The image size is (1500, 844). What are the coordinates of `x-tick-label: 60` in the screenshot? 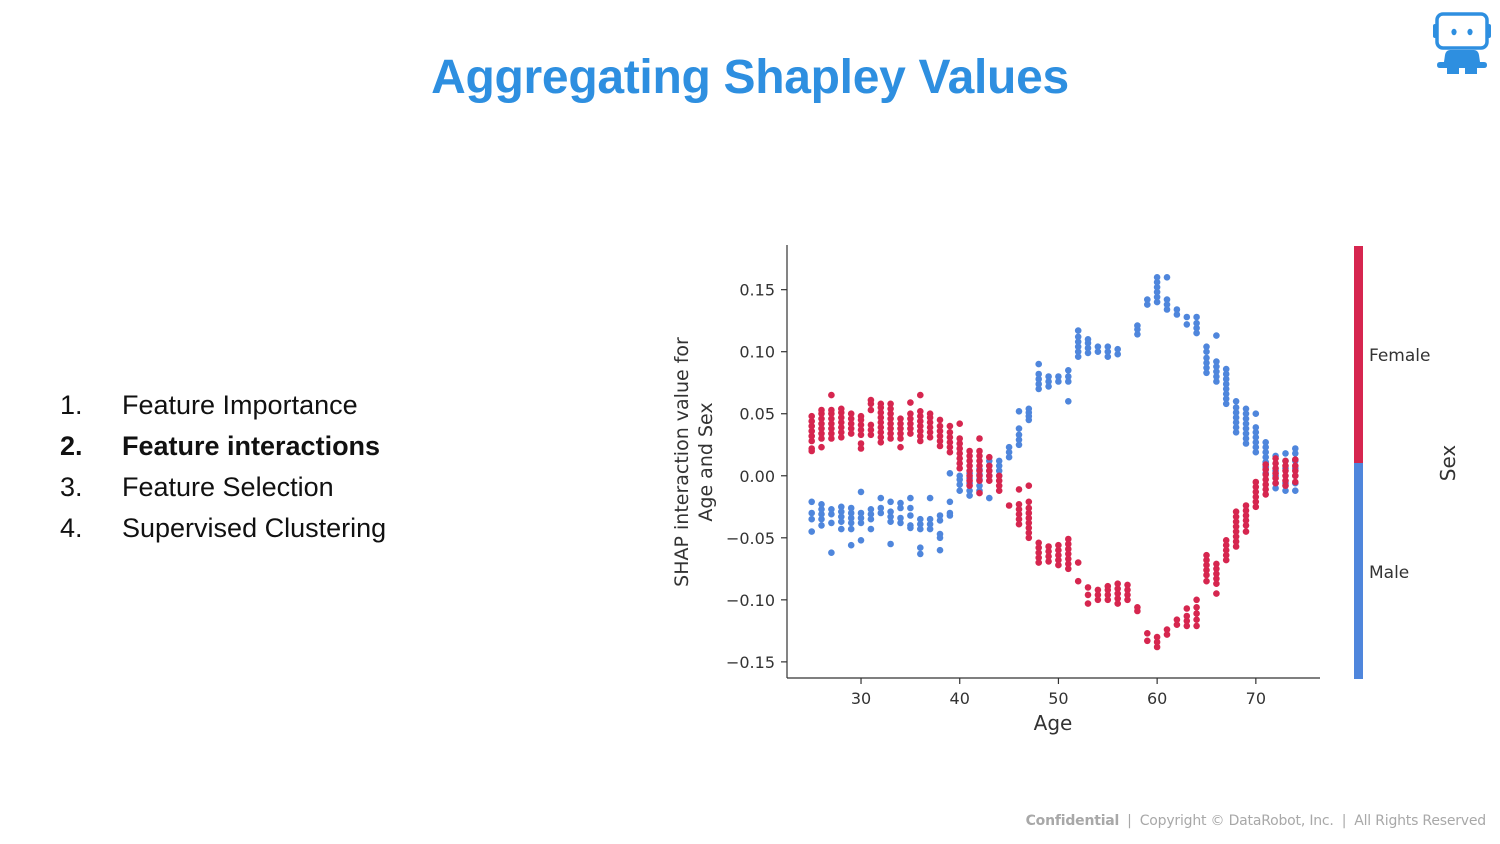 It's located at (1157, 698).